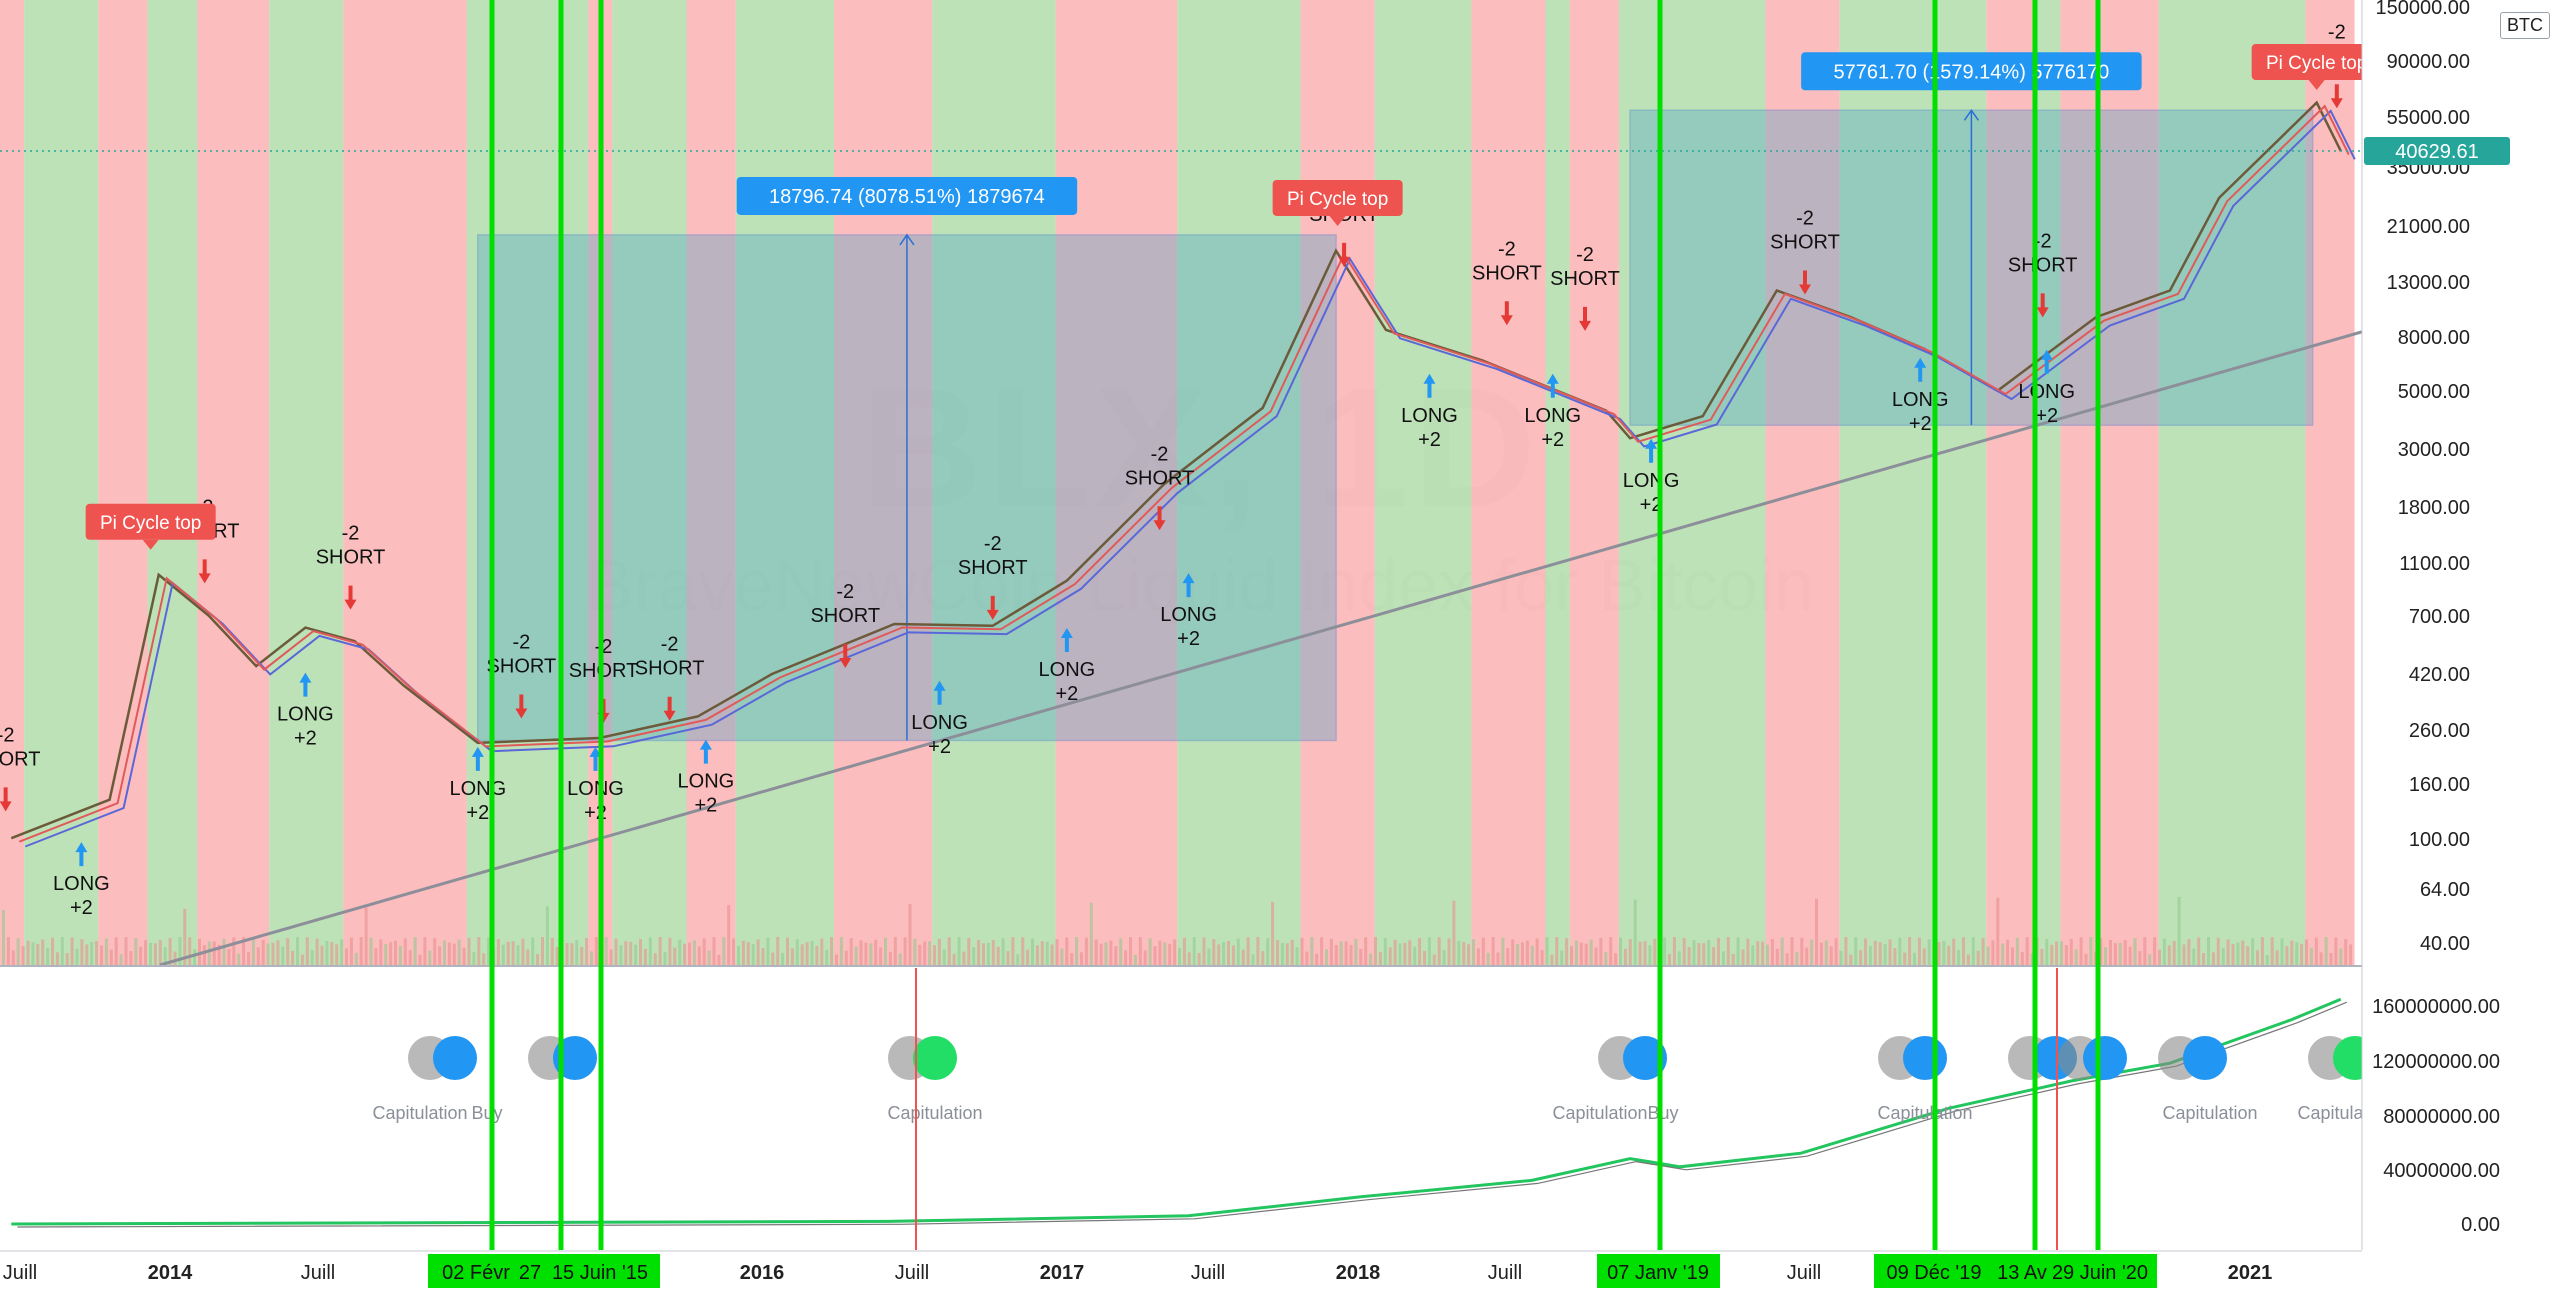  What do you see at coordinates (2436, 152) in the screenshot?
I see `last-price-label: 40629.61` at bounding box center [2436, 152].